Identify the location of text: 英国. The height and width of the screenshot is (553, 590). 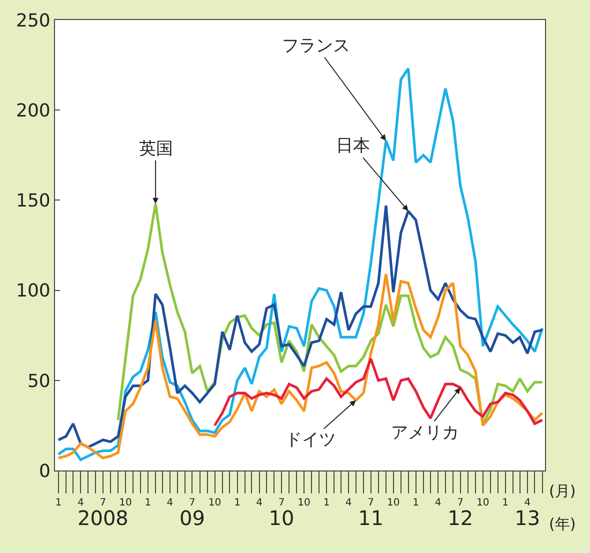
(156, 149).